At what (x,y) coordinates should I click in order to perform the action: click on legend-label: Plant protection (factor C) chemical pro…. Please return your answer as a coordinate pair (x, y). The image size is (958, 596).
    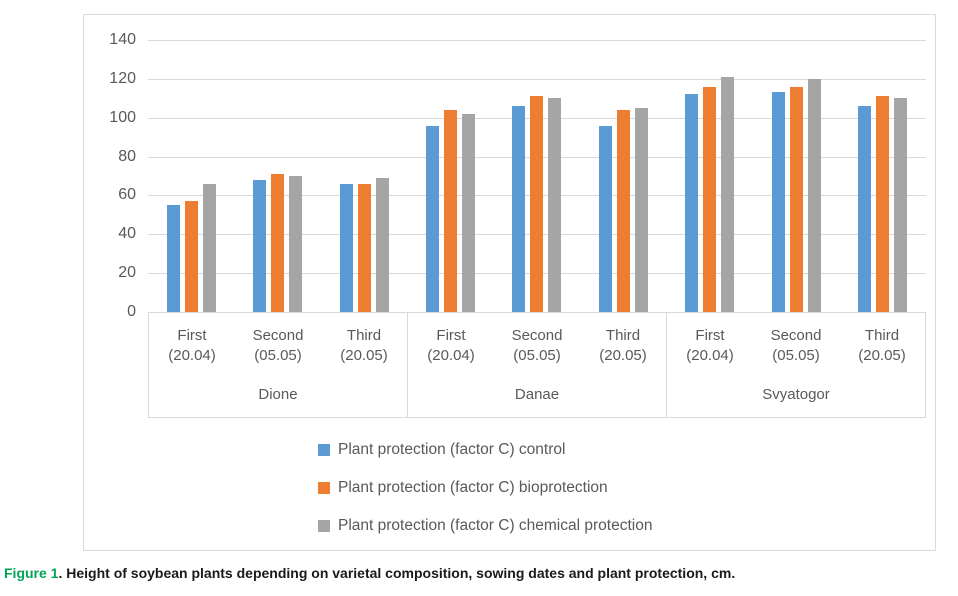
    Looking at the image, I should click on (495, 525).